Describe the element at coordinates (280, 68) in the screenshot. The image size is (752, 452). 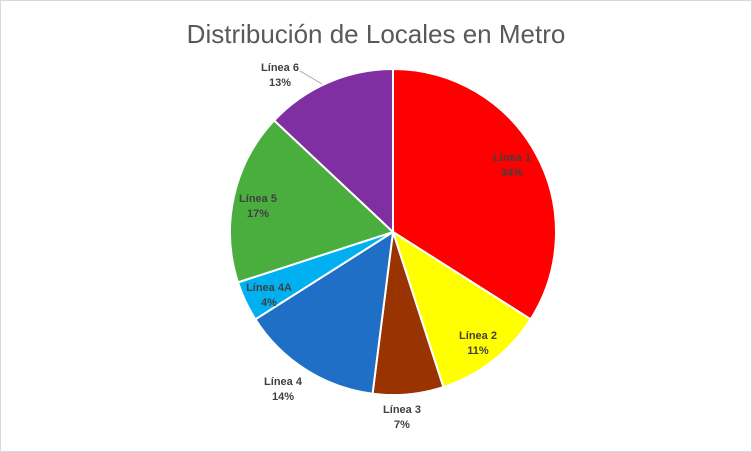
I see `slice-label: Línea 6` at that location.